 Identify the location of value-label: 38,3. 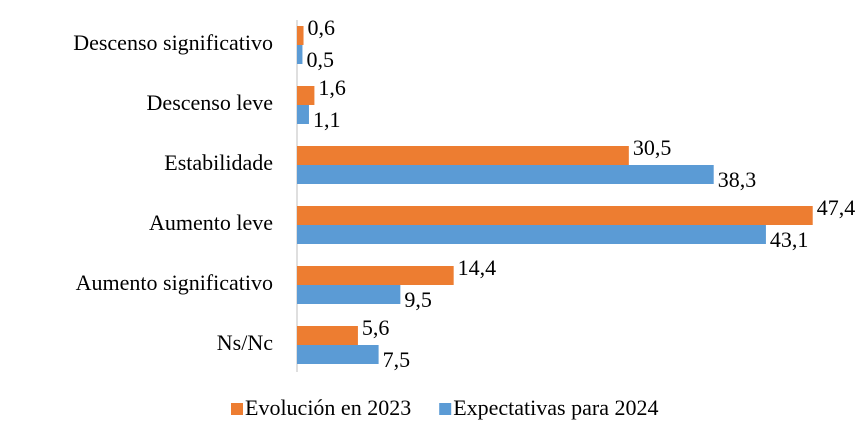
(737, 179).